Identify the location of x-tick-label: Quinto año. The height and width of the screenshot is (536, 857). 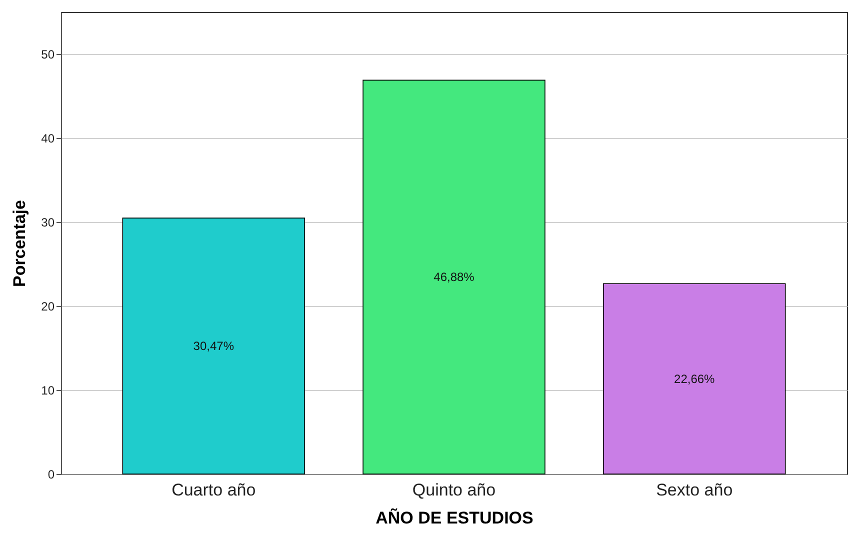
(454, 490).